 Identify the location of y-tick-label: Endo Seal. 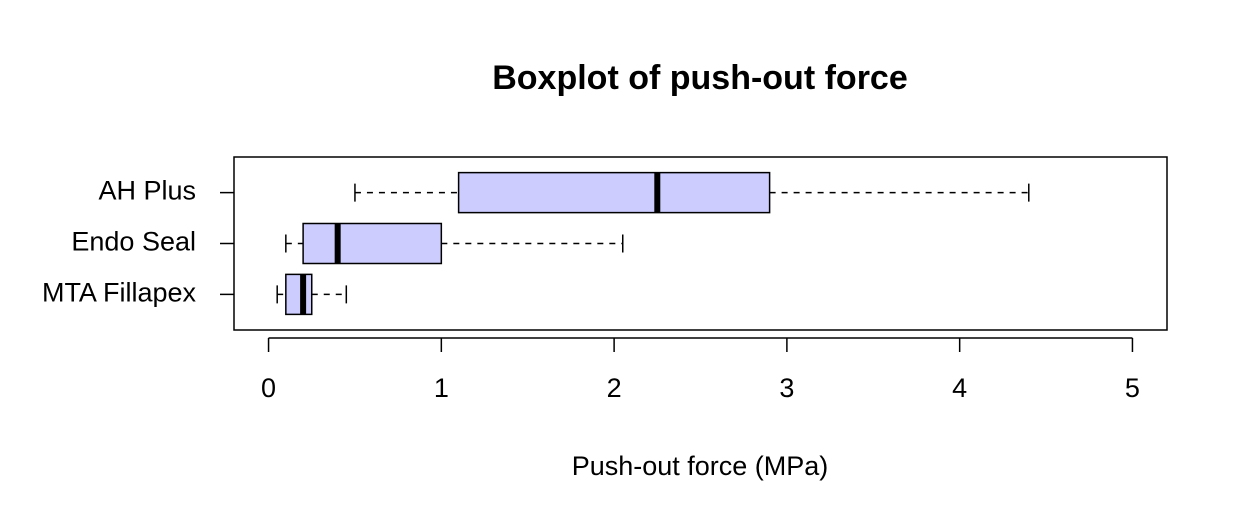
(133, 242).